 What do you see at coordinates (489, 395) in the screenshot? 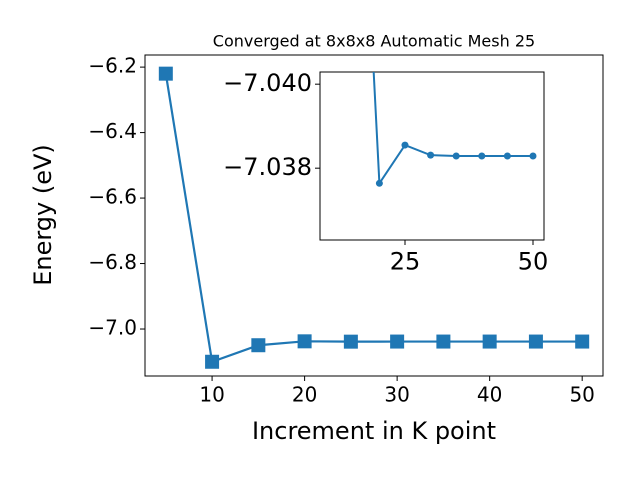
I see `x-tick-label: 40` at bounding box center [489, 395].